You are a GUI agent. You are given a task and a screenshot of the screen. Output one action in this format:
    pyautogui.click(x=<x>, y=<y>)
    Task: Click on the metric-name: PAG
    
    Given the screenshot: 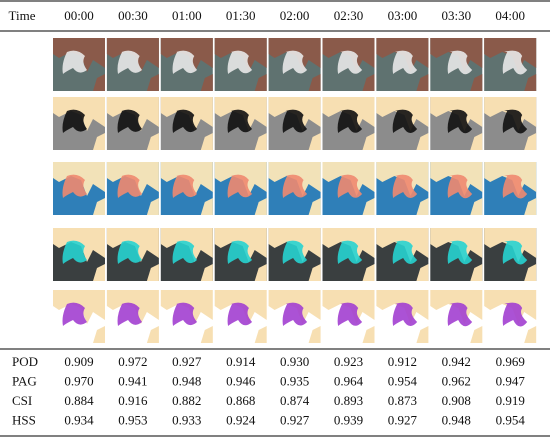 What is the action you would take?
    pyautogui.click(x=24, y=380)
    